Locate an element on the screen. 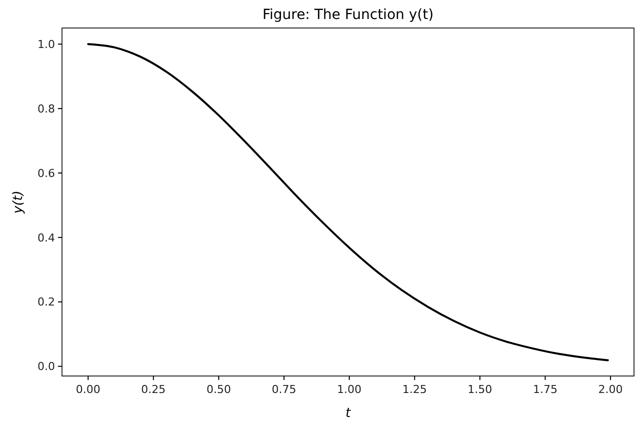 This screenshot has width=642, height=431. x-tick-label: 1.00 is located at coordinates (349, 389).